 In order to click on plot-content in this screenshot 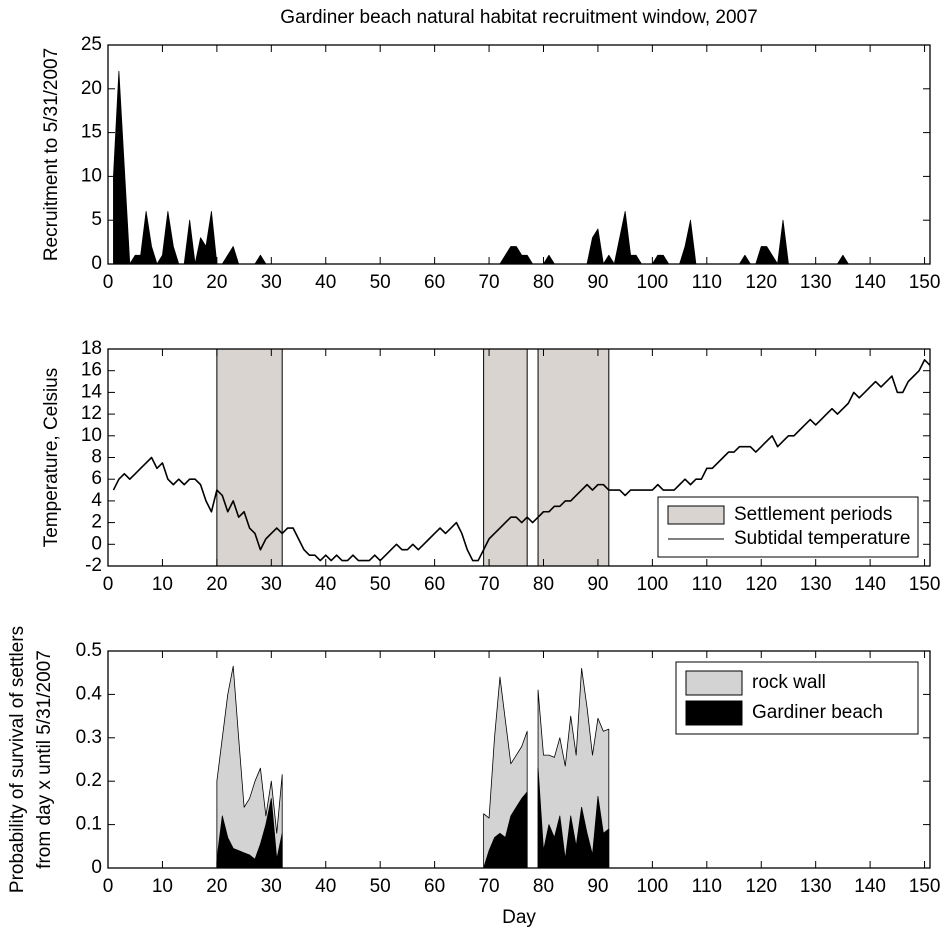, I will do `click(413, 767)`.